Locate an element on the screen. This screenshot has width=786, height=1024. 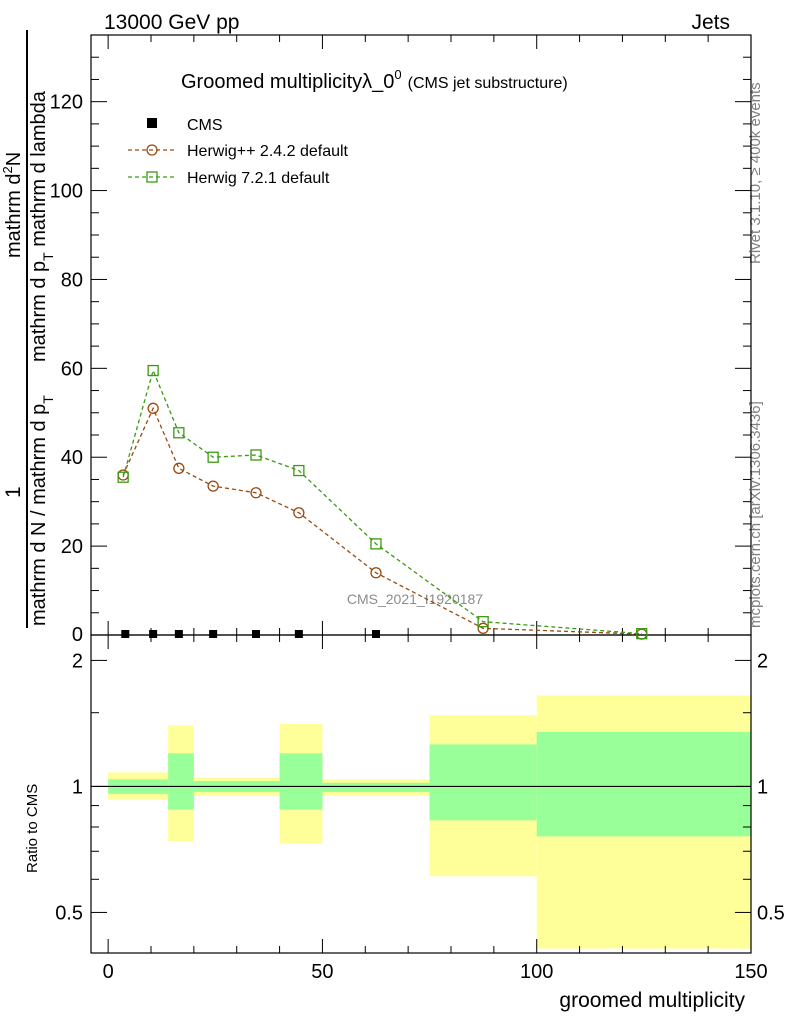
legend-marker-herwig-pp is located at coordinates (152, 150).